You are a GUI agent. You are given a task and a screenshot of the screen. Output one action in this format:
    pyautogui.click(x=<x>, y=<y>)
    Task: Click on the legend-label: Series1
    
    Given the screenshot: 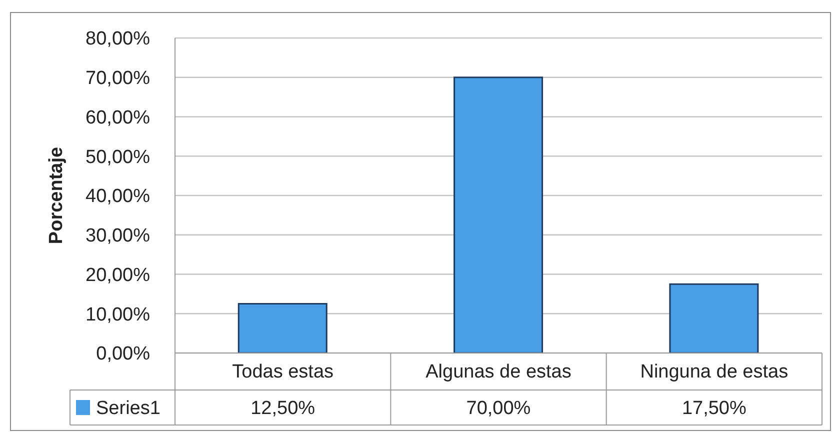 What is the action you would take?
    pyautogui.click(x=128, y=408)
    